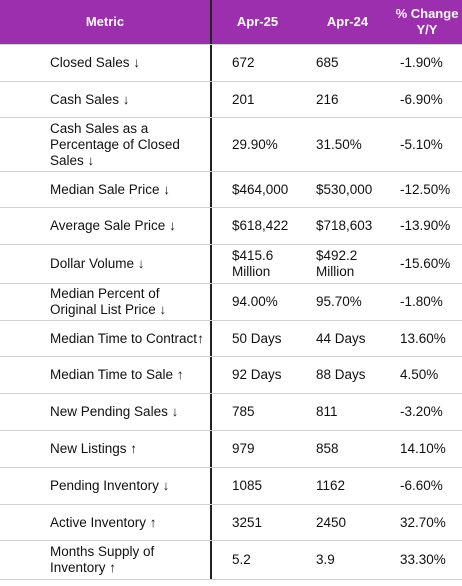 Image resolution: width=462 pixels, height=586 pixels. What do you see at coordinates (257, 21) in the screenshot?
I see `header-cell: Apr-25` at bounding box center [257, 21].